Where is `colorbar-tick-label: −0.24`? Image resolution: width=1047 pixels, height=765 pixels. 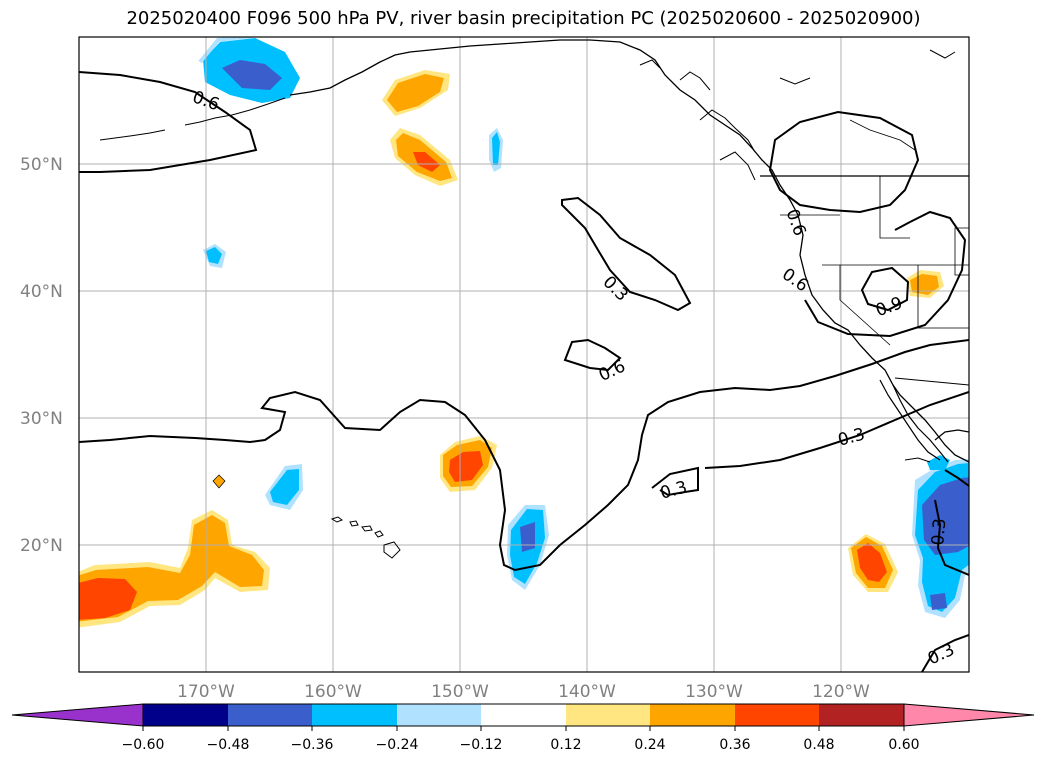
colorbar-tick-label: −0.24 is located at coordinates (397, 745).